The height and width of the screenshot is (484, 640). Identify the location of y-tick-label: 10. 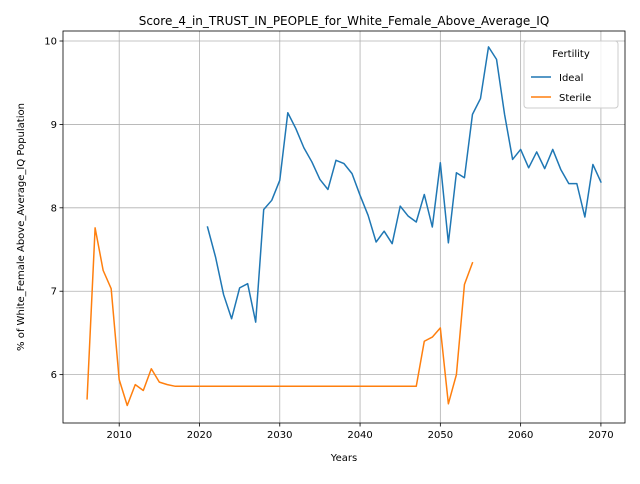
(50, 42).